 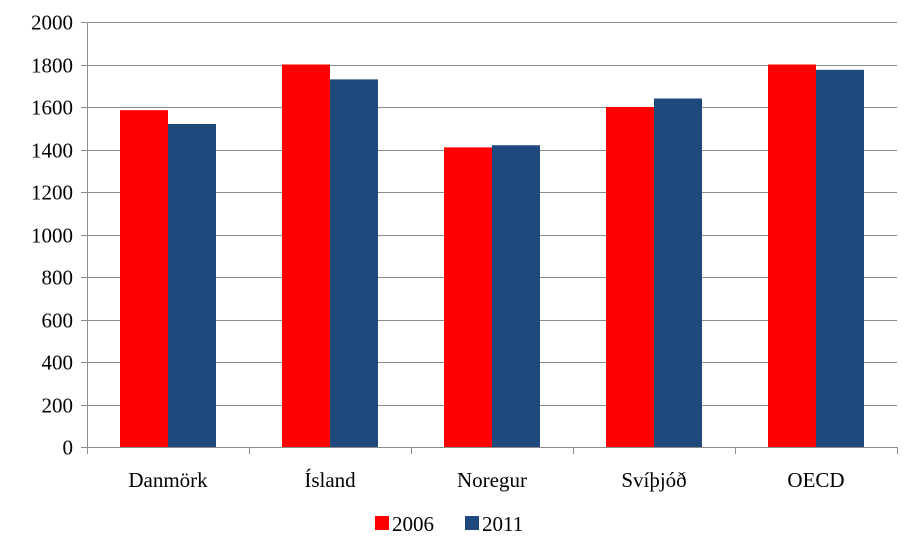 I want to click on legend-swatch-2011, so click(x=472, y=523).